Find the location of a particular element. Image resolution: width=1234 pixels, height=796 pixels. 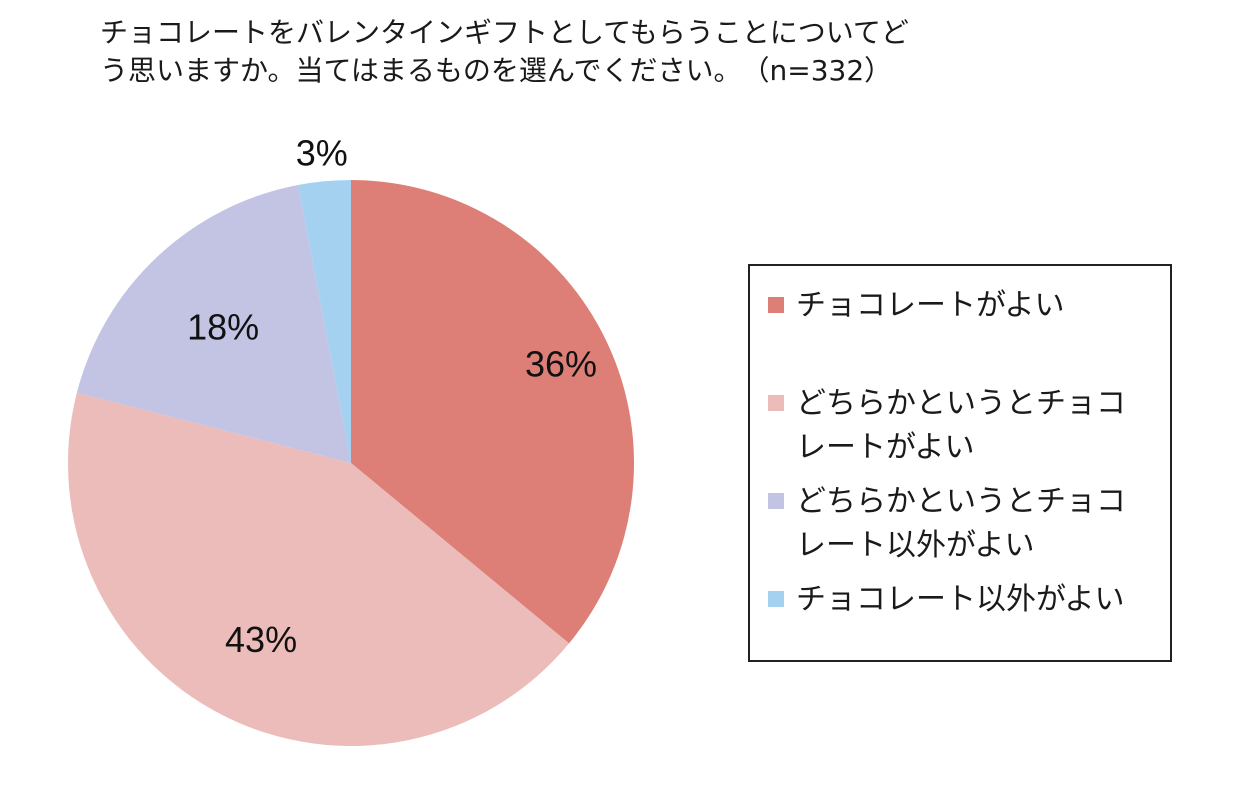

legend-label-choco-good: チョコレートがよい is located at coordinates (971, 306).